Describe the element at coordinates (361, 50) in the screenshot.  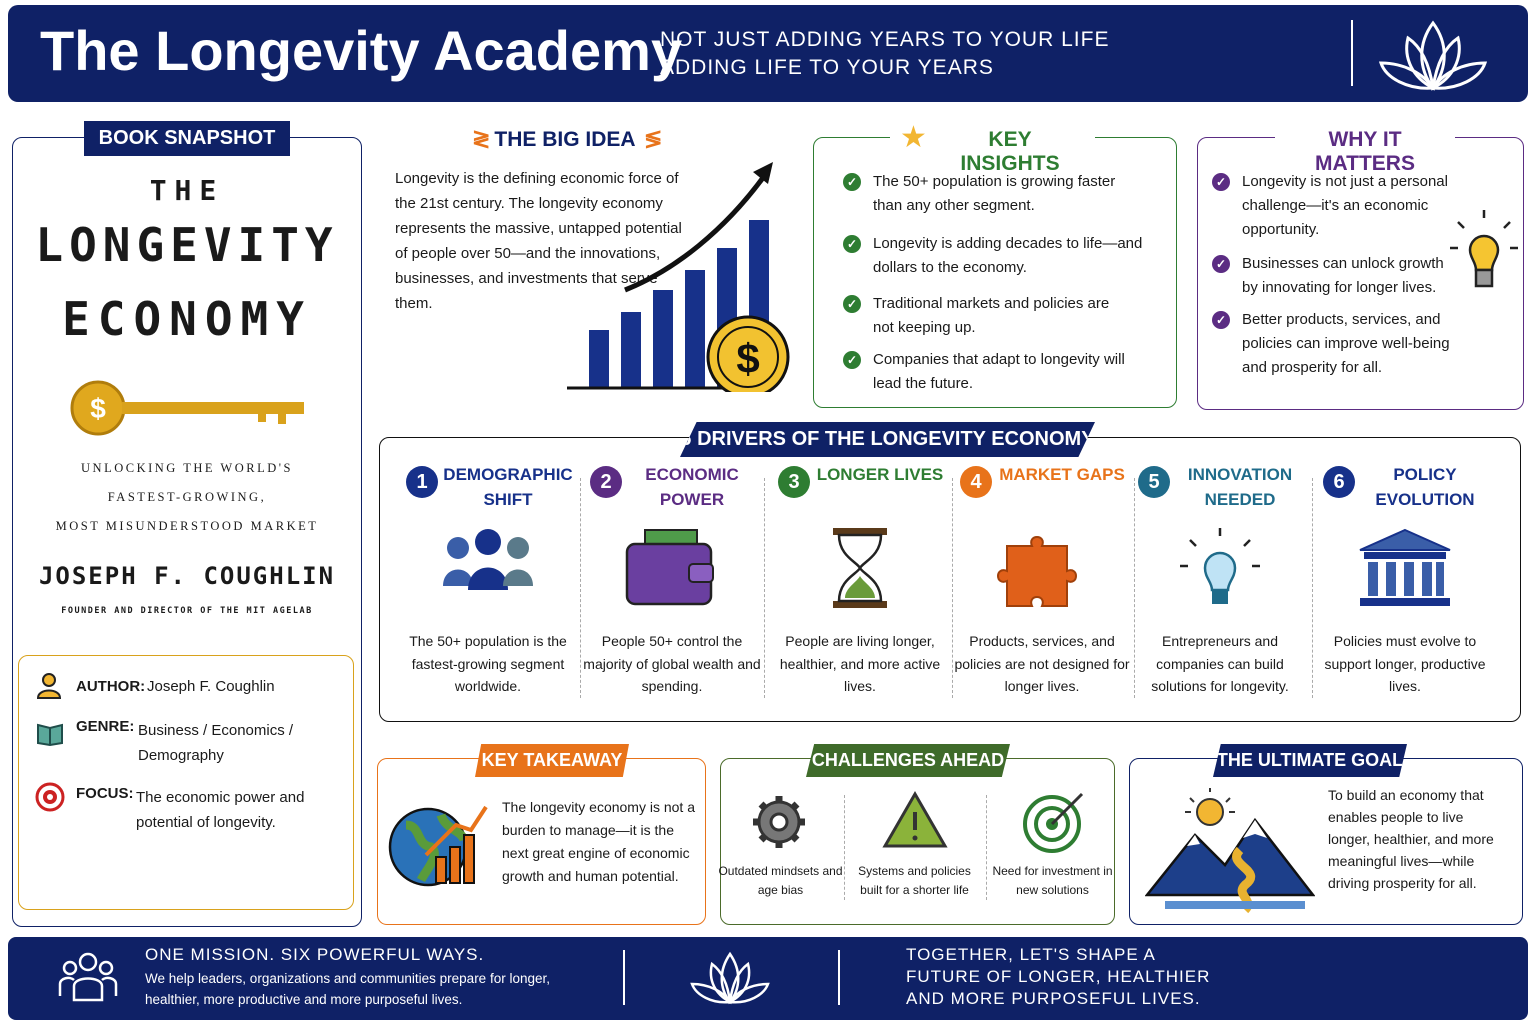
I see `title: The Longevity Academy` at that location.